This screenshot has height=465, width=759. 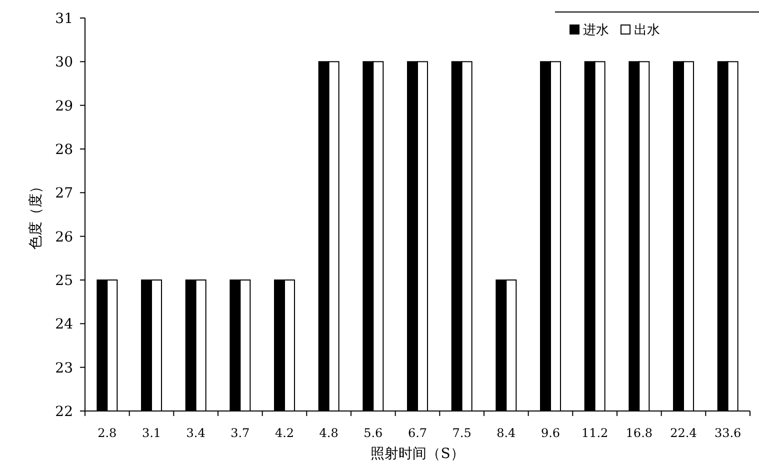 I want to click on y-tick-label: 26, so click(x=64, y=237).